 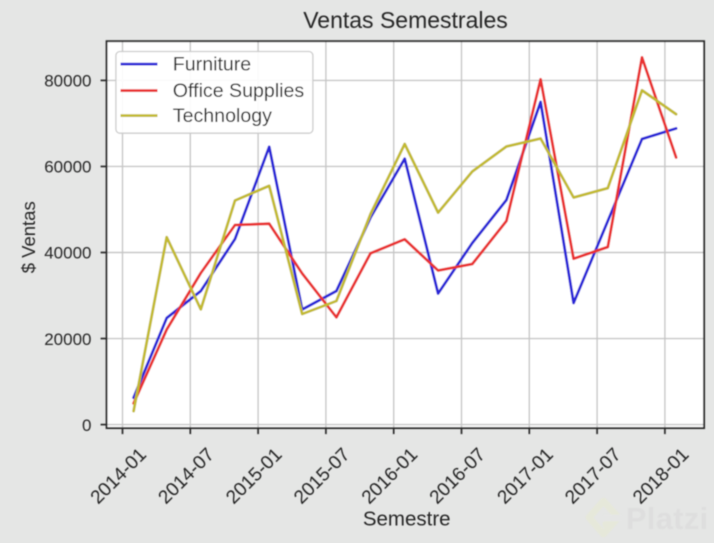 I want to click on svg-text: 20000, so click(x=67, y=339).